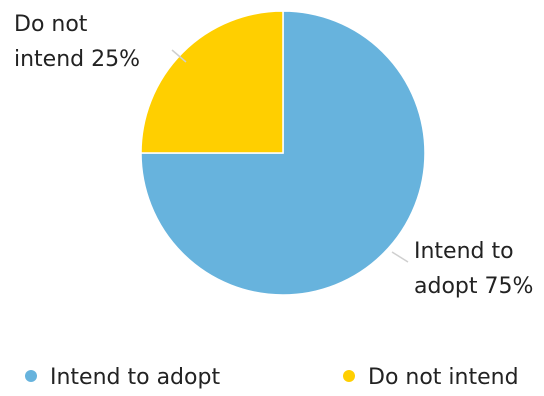 This screenshot has height=396, width=544. What do you see at coordinates (272, 377) in the screenshot?
I see `legend: Intend to adopt Do not intend` at bounding box center [272, 377].